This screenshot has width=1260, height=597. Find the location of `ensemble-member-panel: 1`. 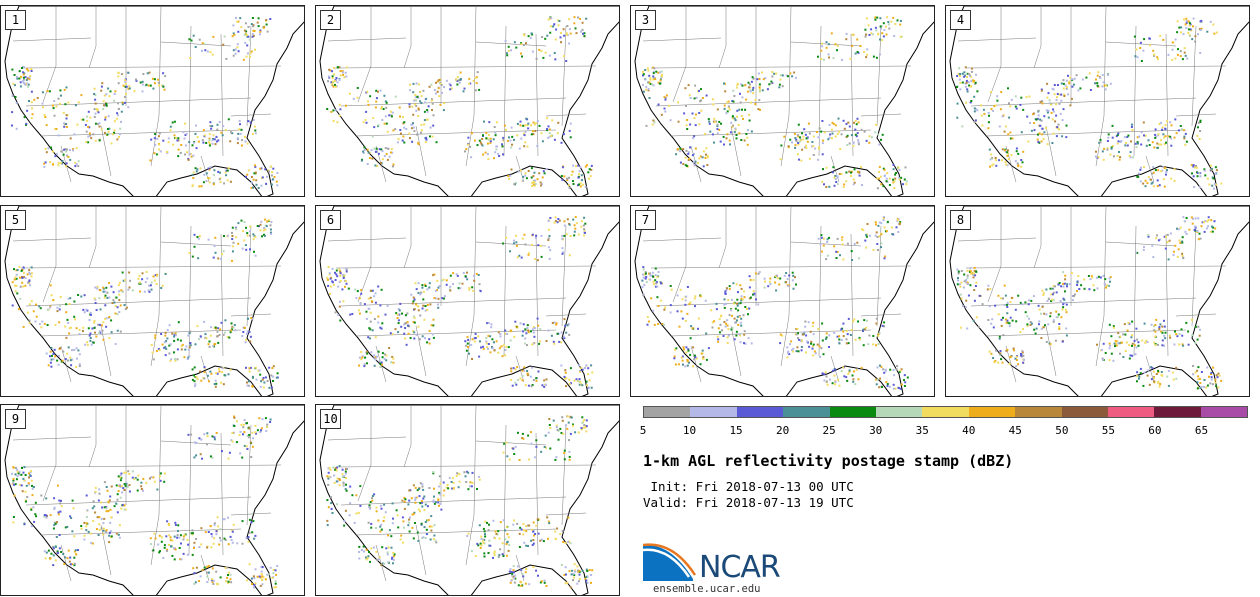

ensemble-member-panel: 1 is located at coordinates (152, 101).